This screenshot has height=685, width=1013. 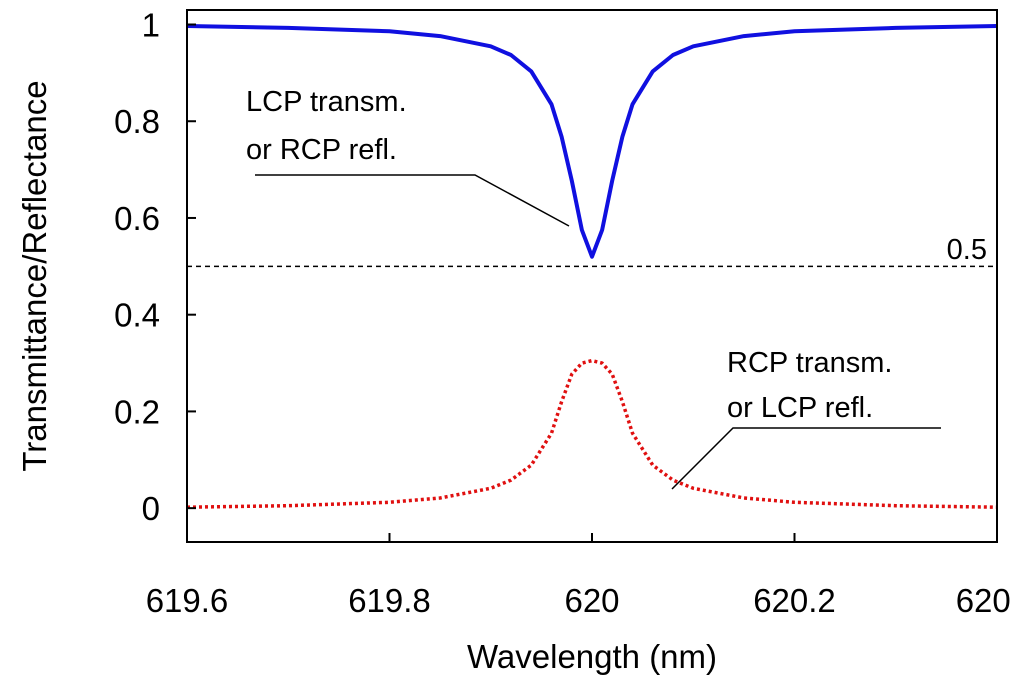 What do you see at coordinates (592, 656) in the screenshot?
I see `x-axis-label: Wavelength (nm)` at bounding box center [592, 656].